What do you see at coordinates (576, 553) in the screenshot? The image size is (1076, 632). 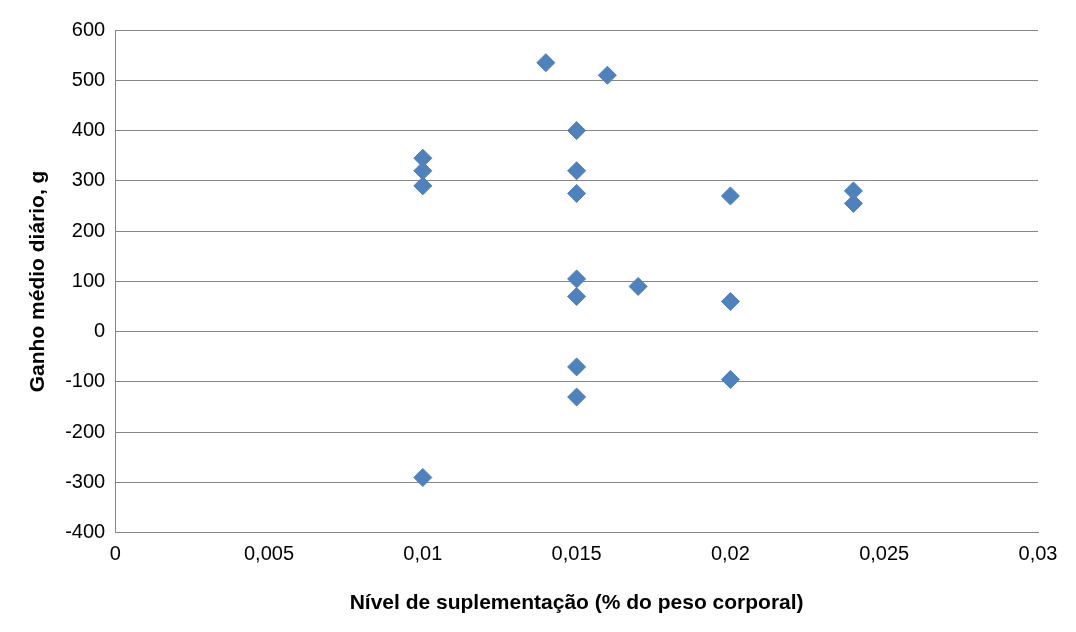 I see `x-tick-label: 0,015` at bounding box center [576, 553].